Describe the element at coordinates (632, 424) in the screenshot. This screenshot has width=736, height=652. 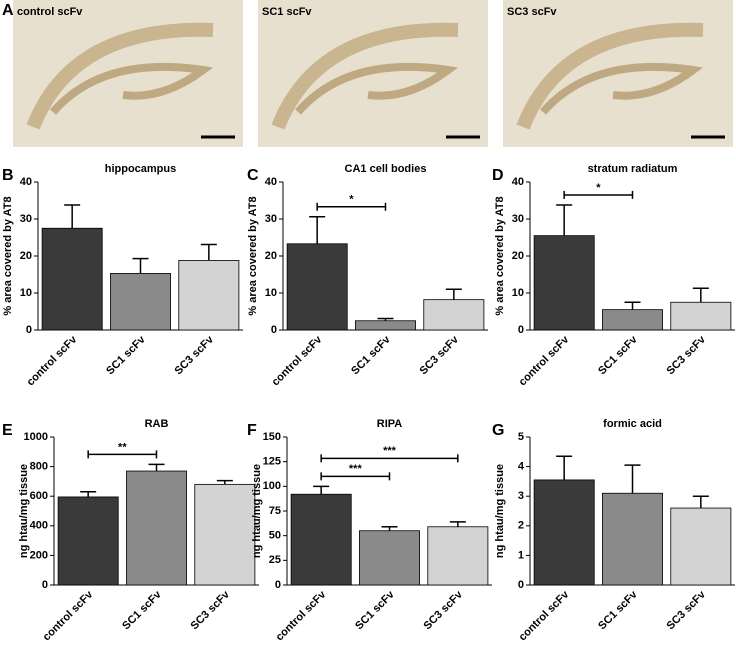
I see `chart-title: formic acid` at that location.